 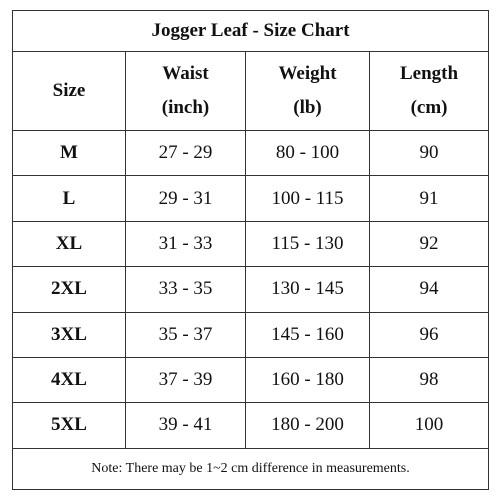 What do you see at coordinates (69, 334) in the screenshot?
I see `size-cell: 3XL` at bounding box center [69, 334].